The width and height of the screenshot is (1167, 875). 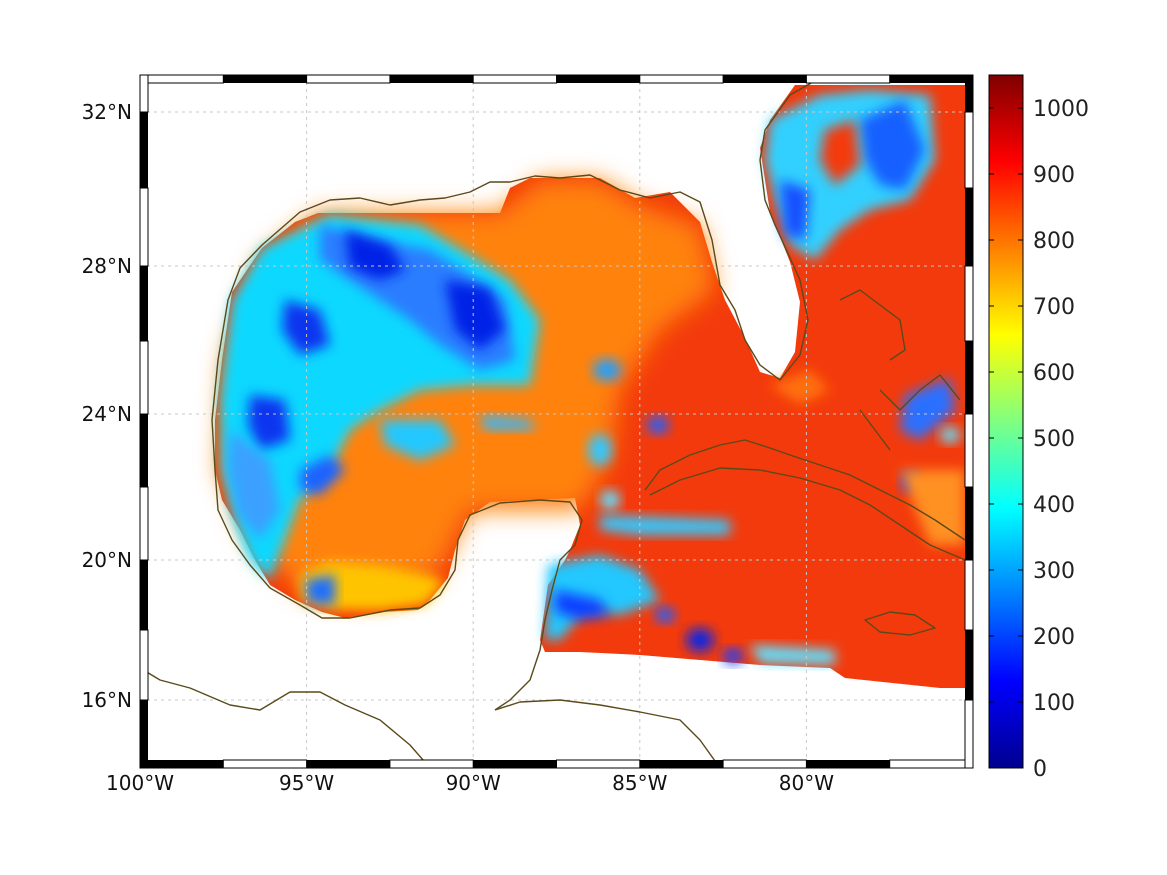 I want to click on y-axis-labels: 32°N 28°N 24°N 20°N 16°N, so click(x=107, y=406).